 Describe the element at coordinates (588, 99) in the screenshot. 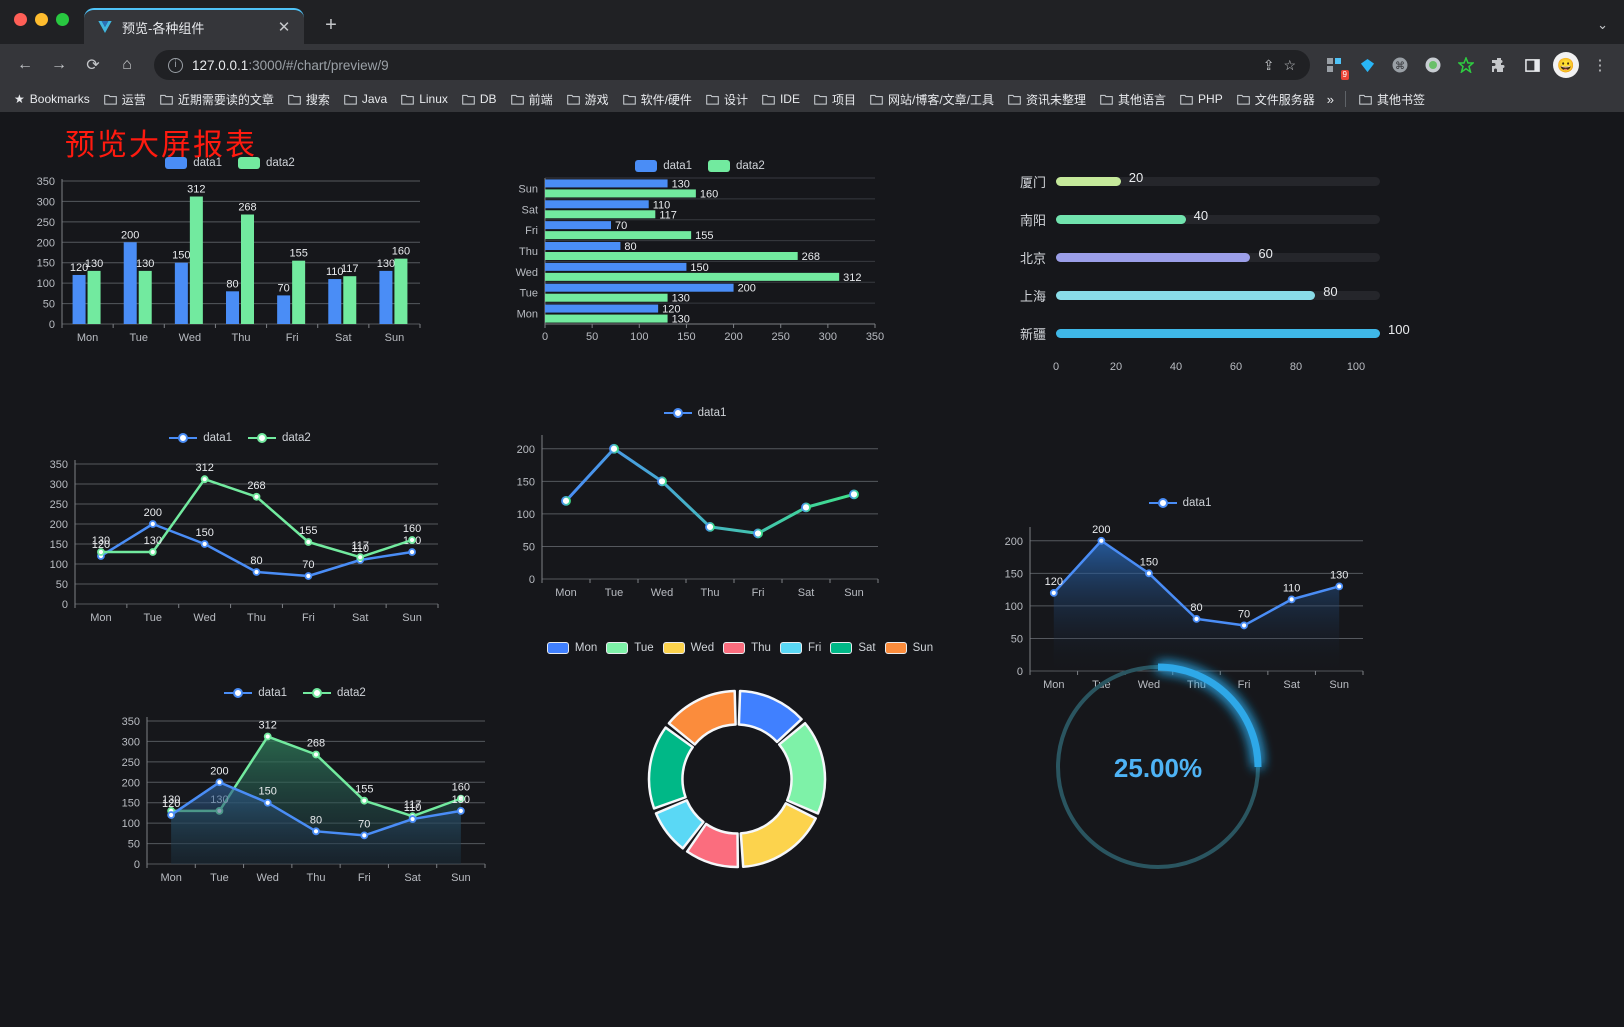

I see `bookmark-folder-games: 游戏` at that location.